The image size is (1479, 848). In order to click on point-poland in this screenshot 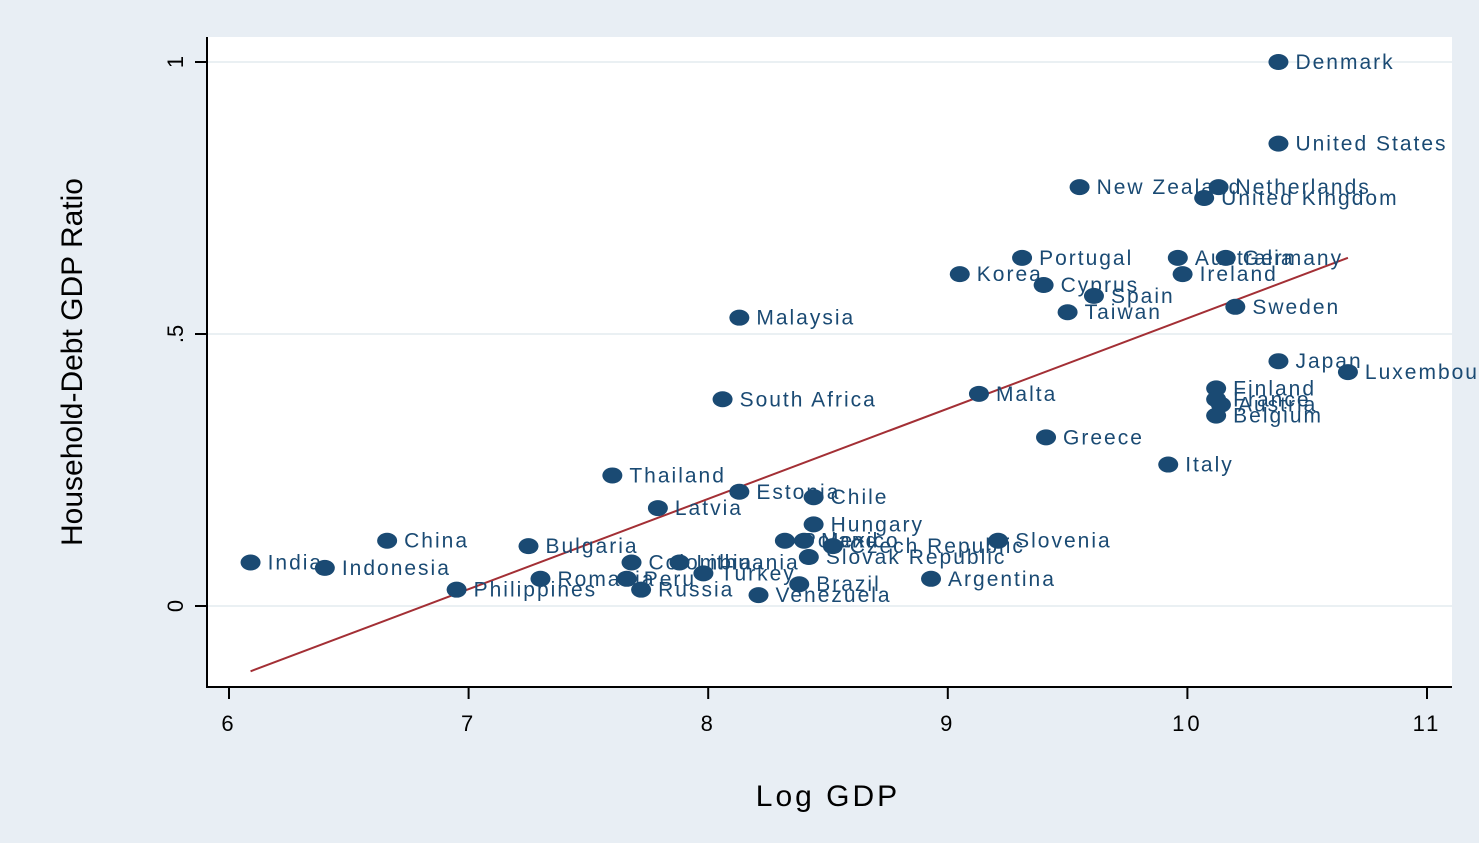, I will do `click(784, 540)`.